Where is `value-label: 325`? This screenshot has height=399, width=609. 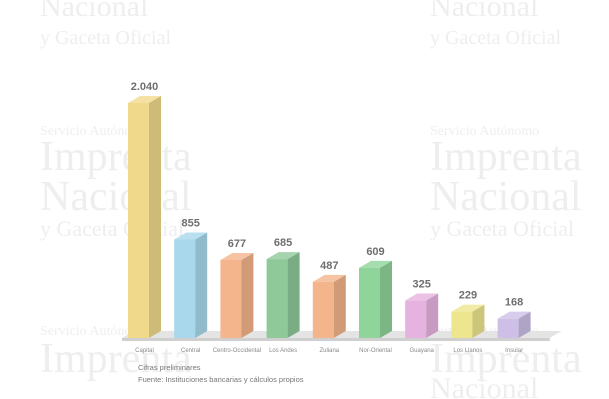
value-label: 325 is located at coordinates (422, 285).